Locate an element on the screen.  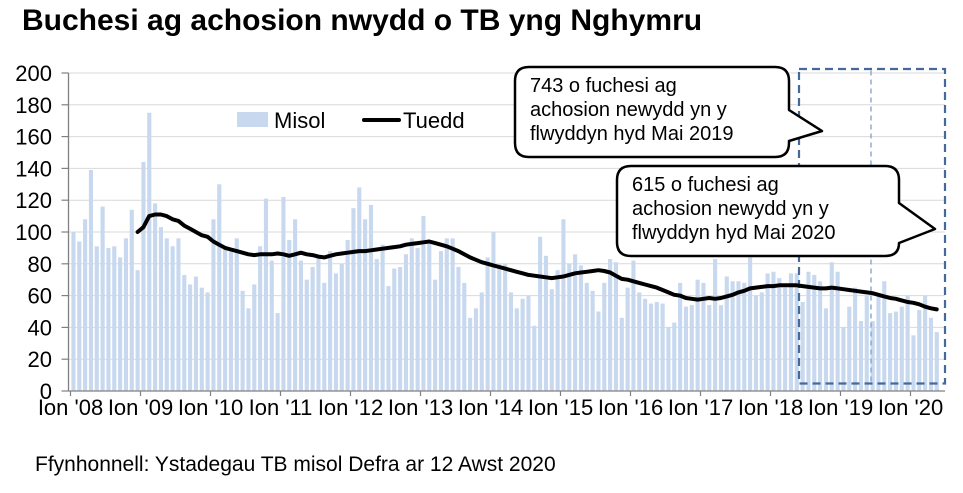
y-tick-label: 40 is located at coordinates (40, 327).